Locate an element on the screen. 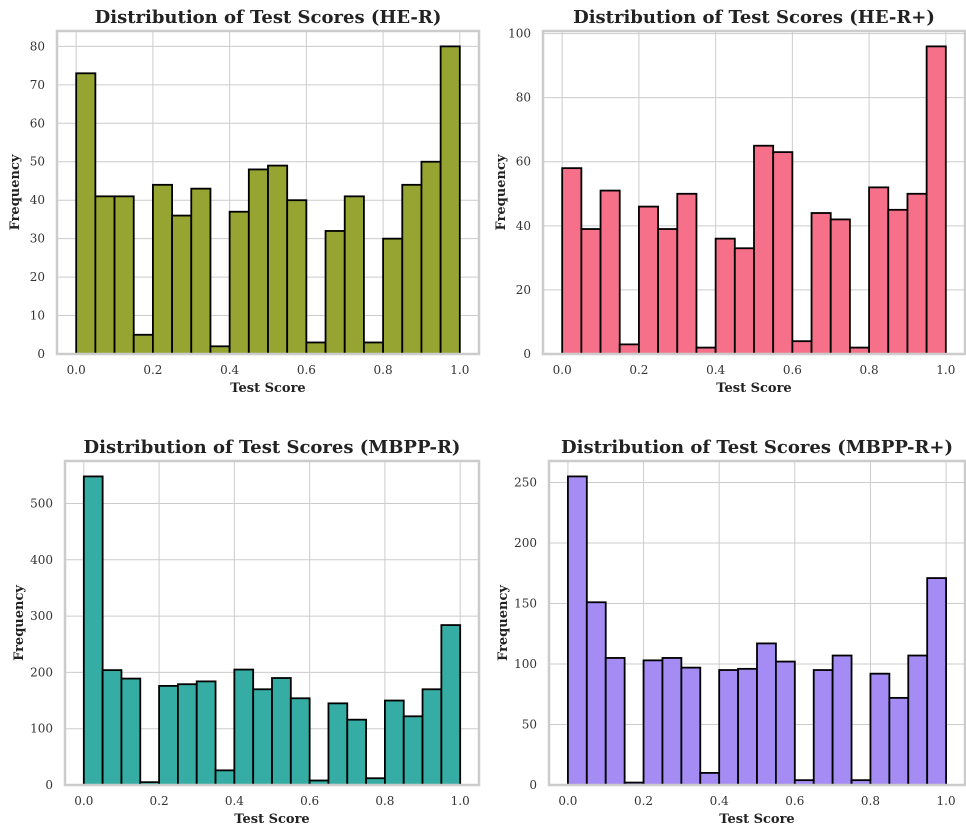 The height and width of the screenshot is (832, 966). y-tick-label: 70 is located at coordinates (37, 85).